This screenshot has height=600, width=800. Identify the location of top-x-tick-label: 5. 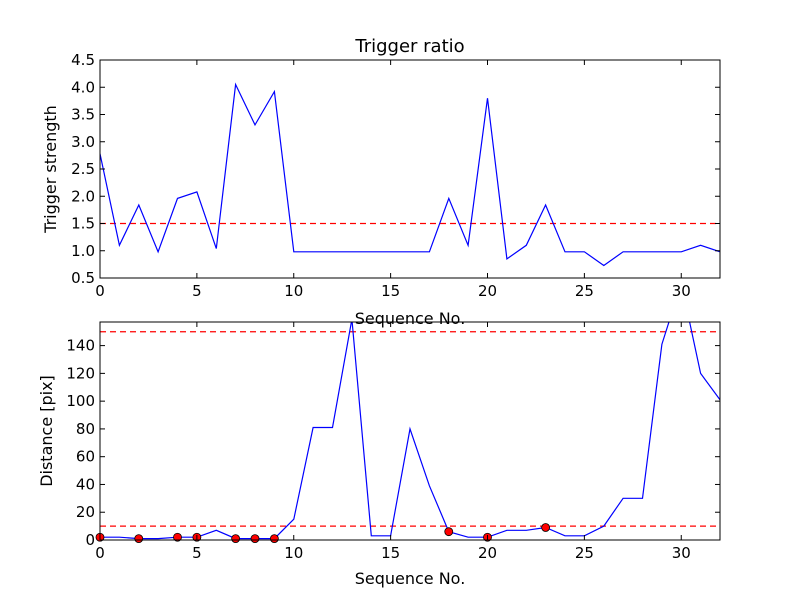
(197, 291).